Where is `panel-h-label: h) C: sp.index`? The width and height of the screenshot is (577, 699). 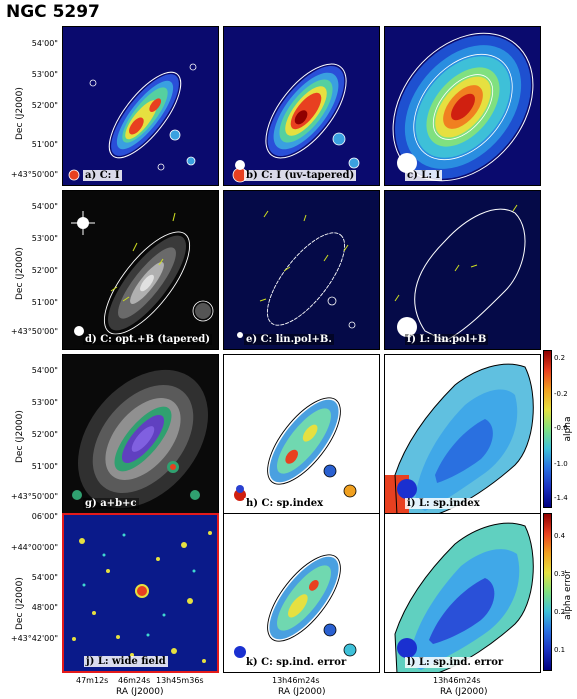 panel-h-label: h) C: sp.index is located at coordinates (285, 503).